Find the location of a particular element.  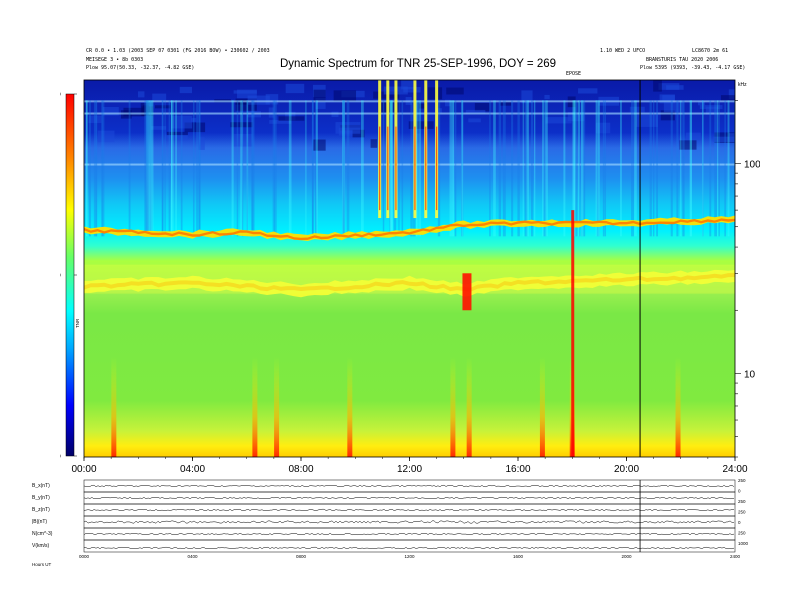

panel-row-label: V(km/s) is located at coordinates (41, 546).